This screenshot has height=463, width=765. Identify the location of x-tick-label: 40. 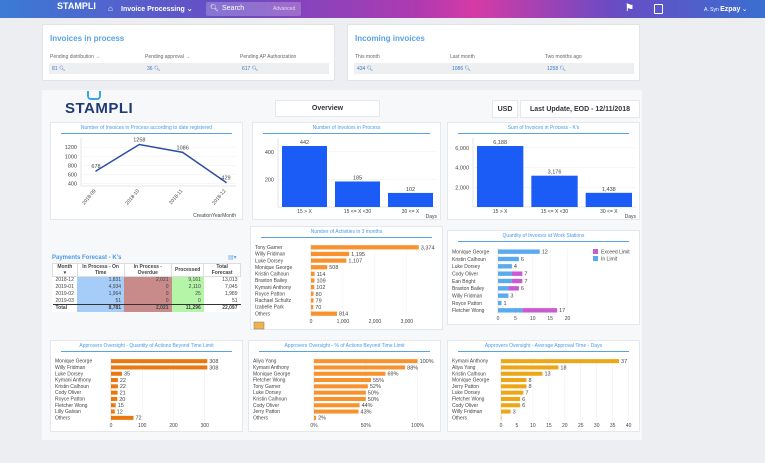
(629, 426).